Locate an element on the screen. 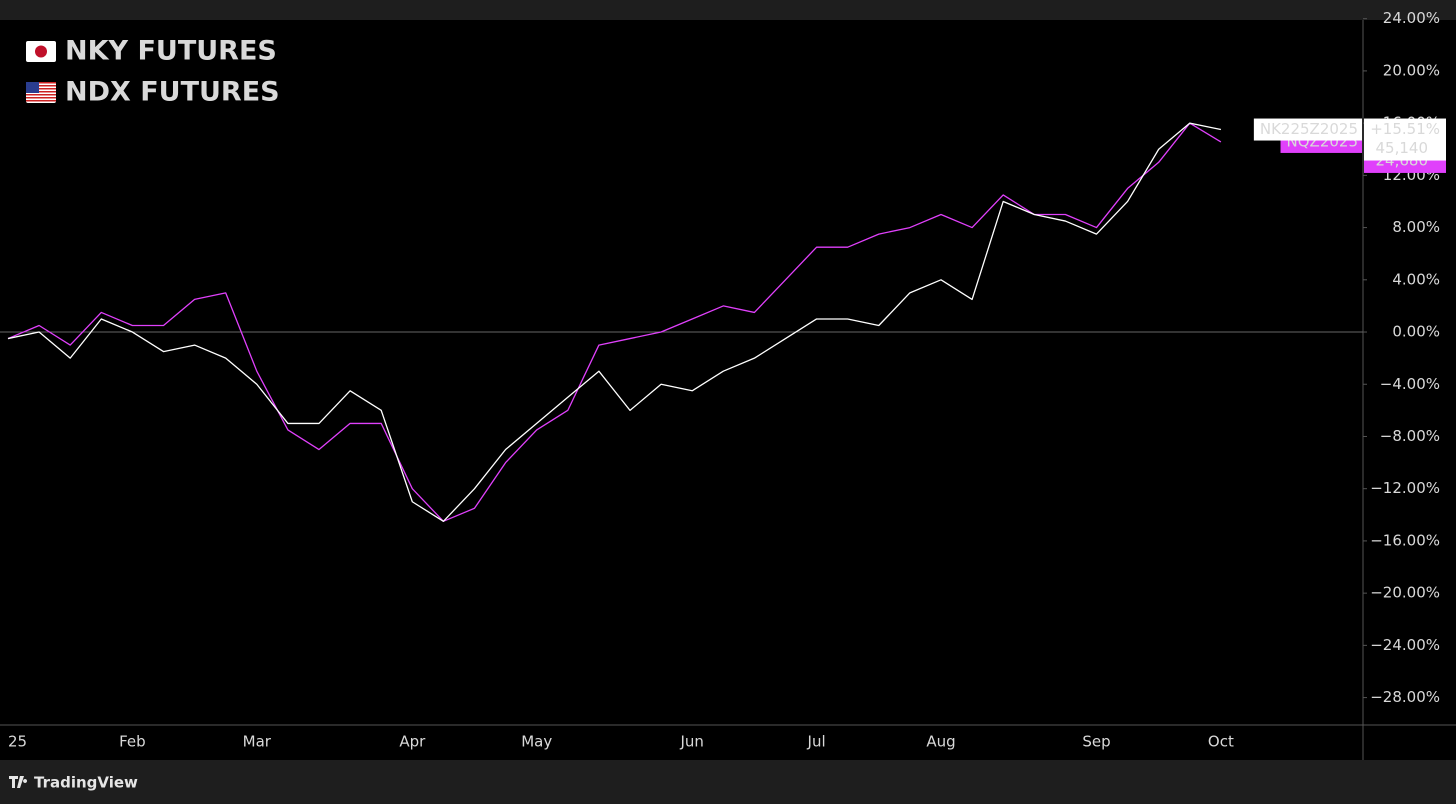 The image size is (1456, 804). symbol-label: NK225Z2025 is located at coordinates (1309, 129).